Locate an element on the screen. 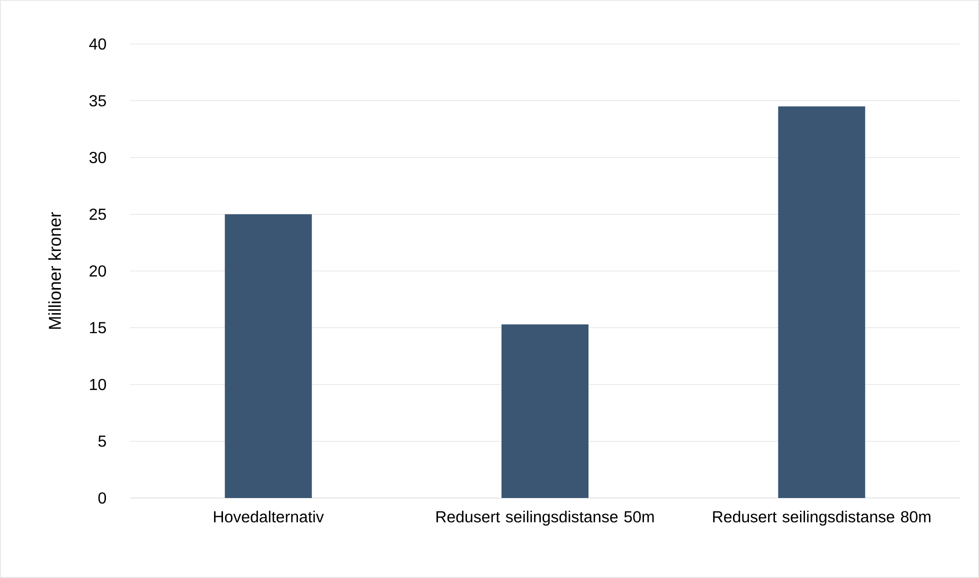 Image resolution: width=979 pixels, height=578 pixels. y-tick-label: 20 is located at coordinates (98, 271).